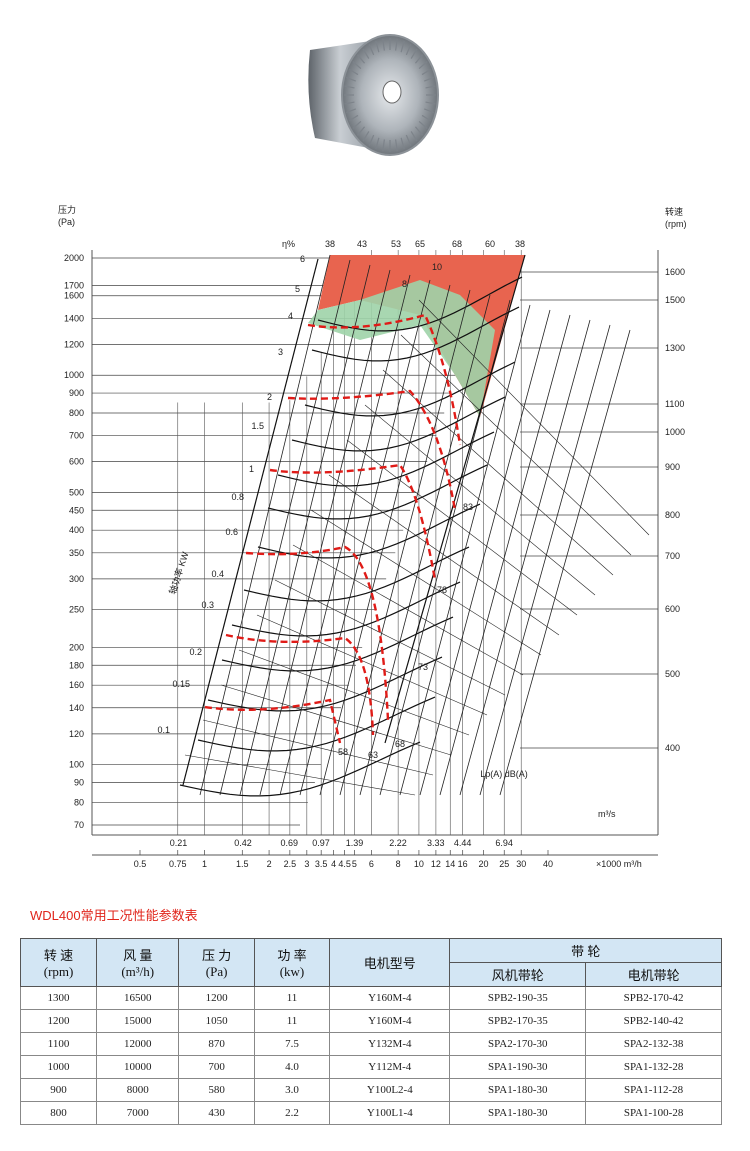  What do you see at coordinates (436, 843) in the screenshot?
I see `flow-m3s-tick-label: 3.33` at bounding box center [436, 843].